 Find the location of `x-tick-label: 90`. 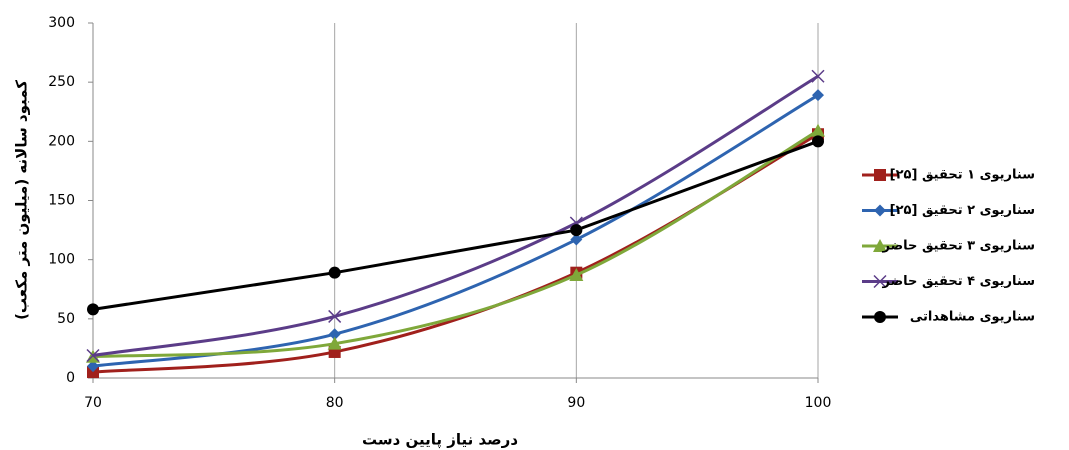

x-tick-label: 90 is located at coordinates (576, 403).